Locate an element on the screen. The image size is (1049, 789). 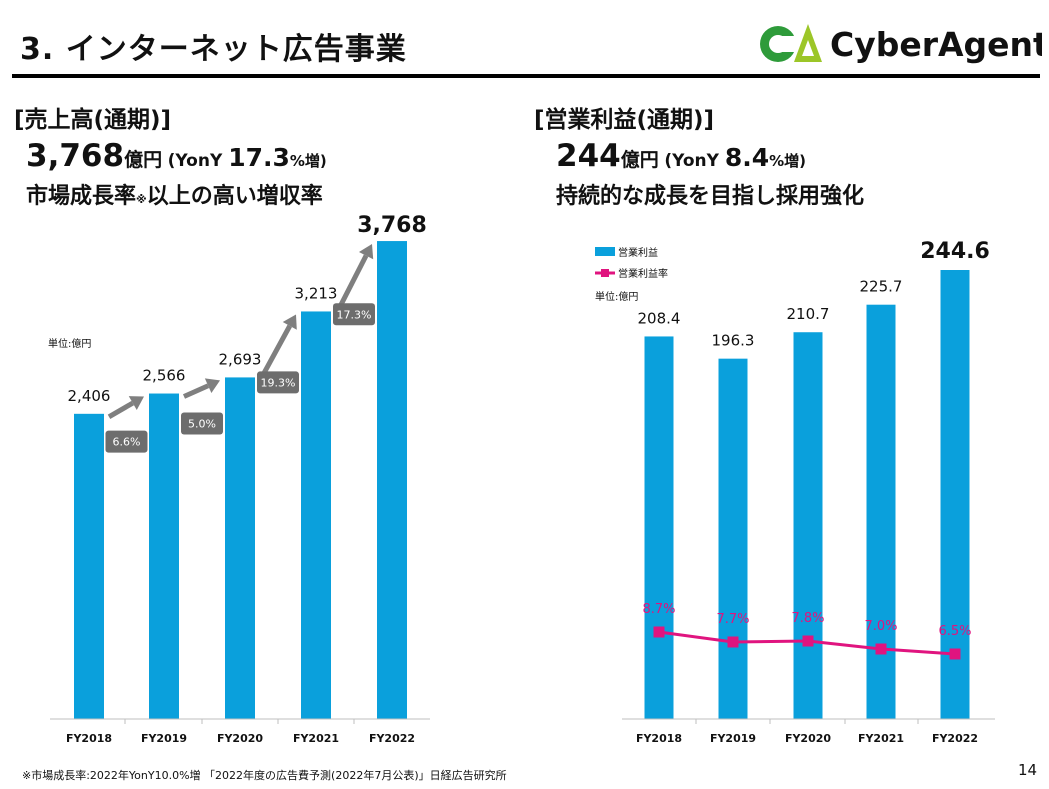
profit-bar-FY2021 is located at coordinates (881, 511).